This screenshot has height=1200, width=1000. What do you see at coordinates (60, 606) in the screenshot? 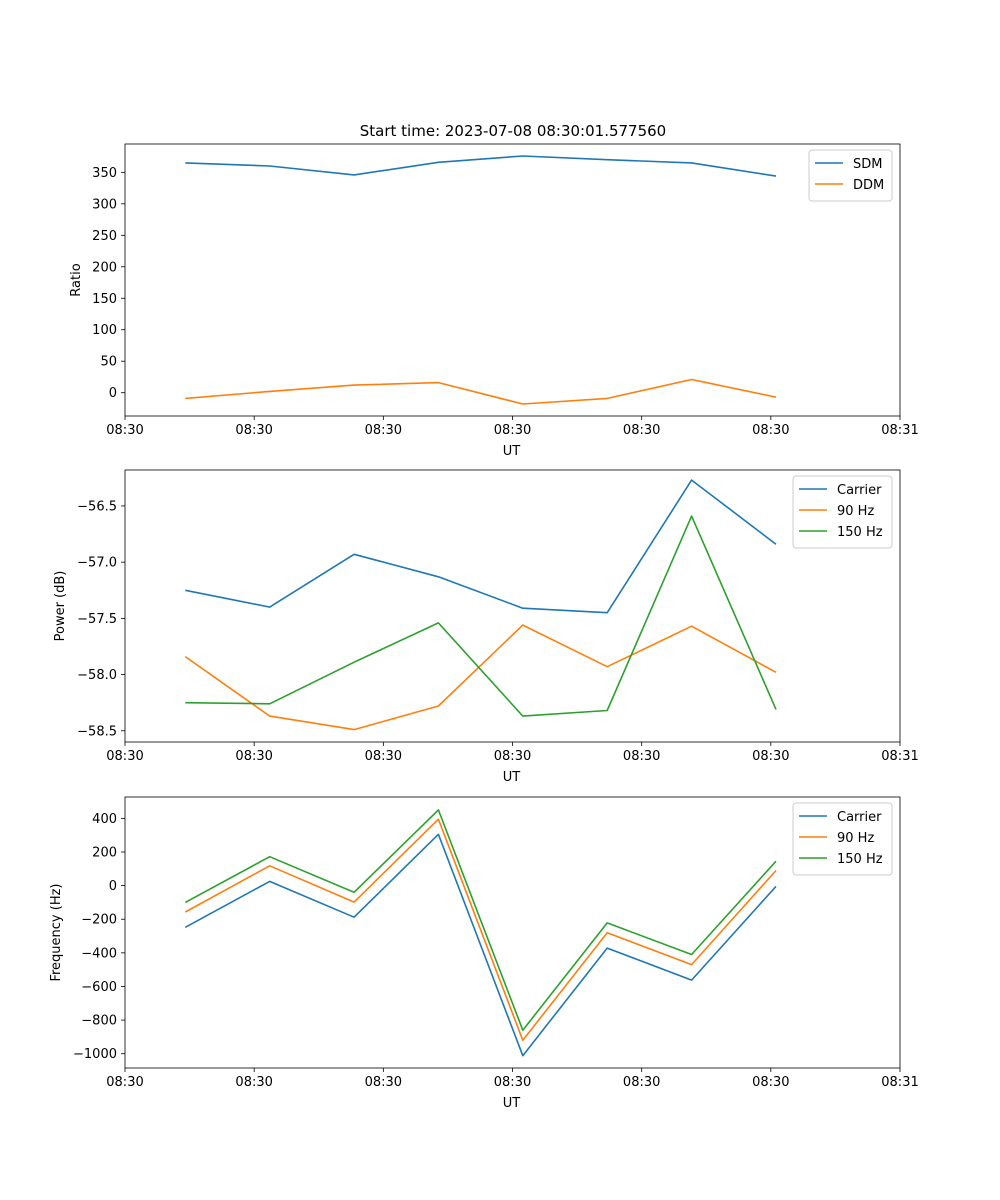
I see `y-axis-label: Power (dB)` at bounding box center [60, 606].